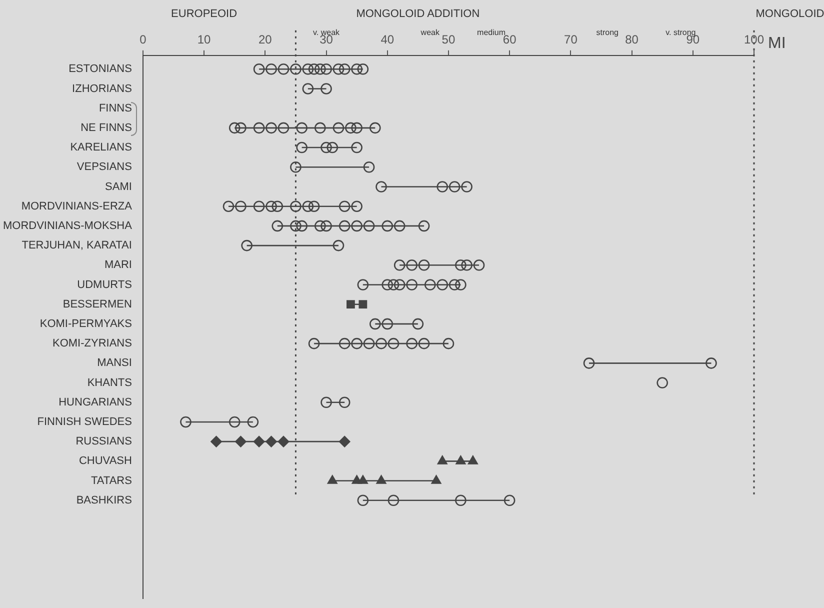 The width and height of the screenshot is (824, 608). What do you see at coordinates (754, 39) in the screenshot?
I see `x-tick-label: 100` at bounding box center [754, 39].